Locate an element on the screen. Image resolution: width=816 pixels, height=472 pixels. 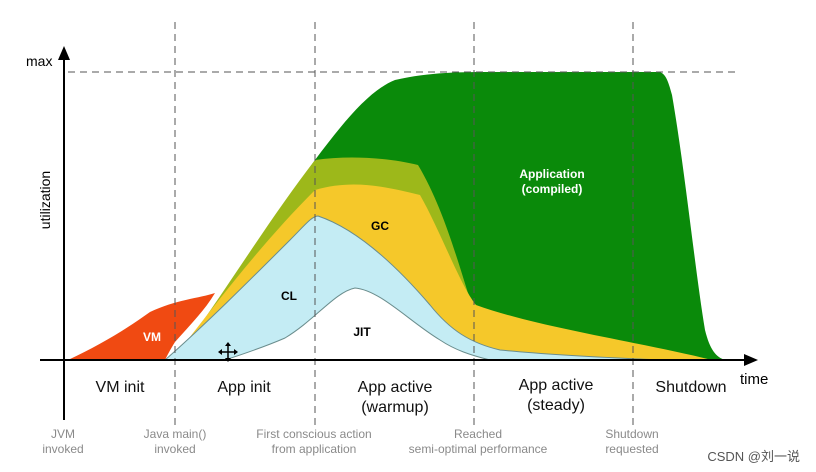
event-first-action-line2: from application is located at coordinates (314, 449).